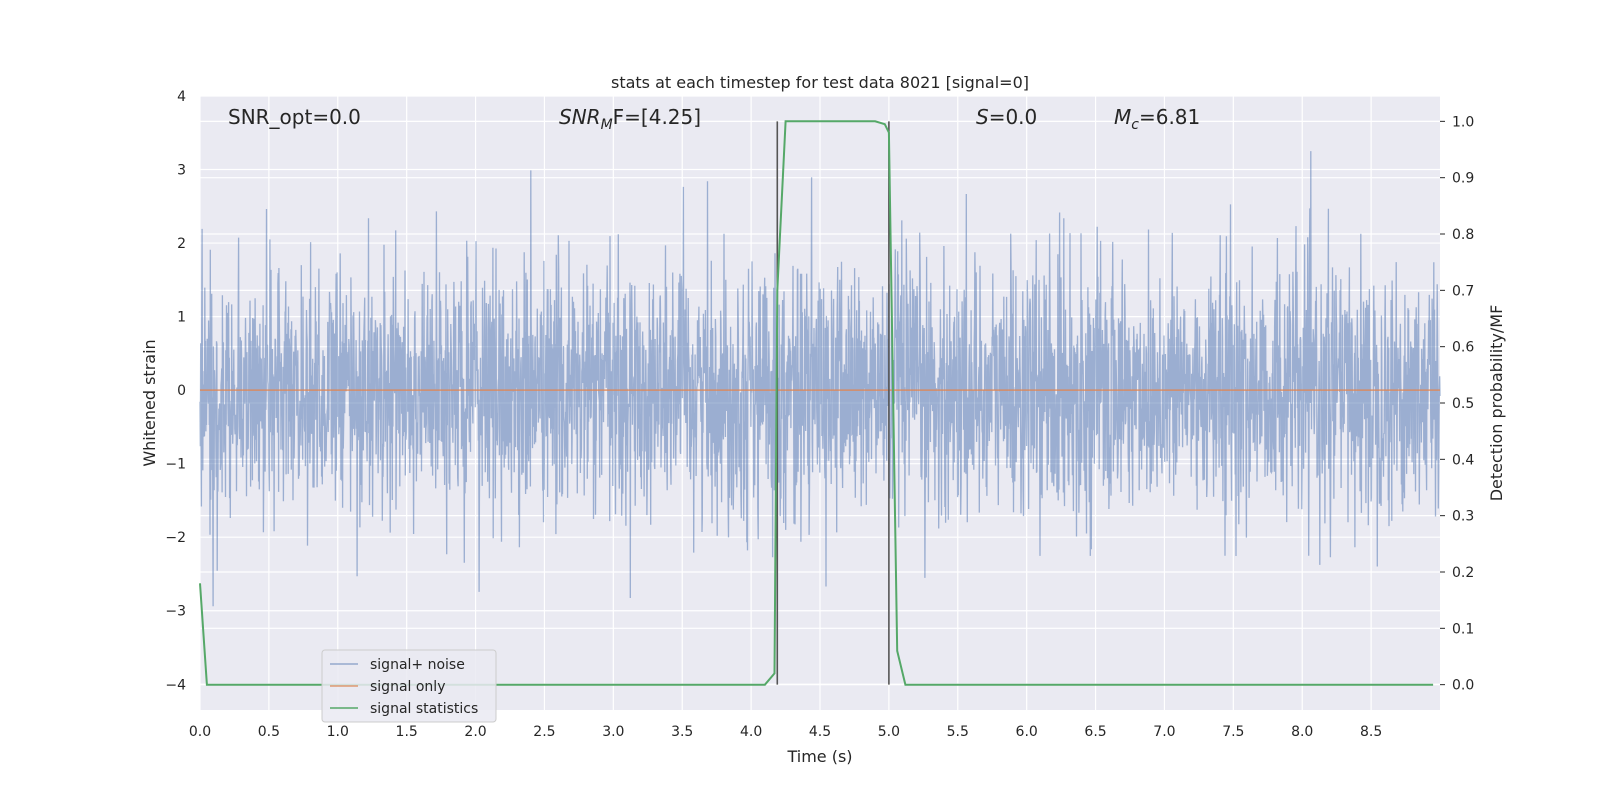 This screenshot has height=800, width=1600. I want to click on annotation-snr-mf-main: SNR, so click(580, 117).